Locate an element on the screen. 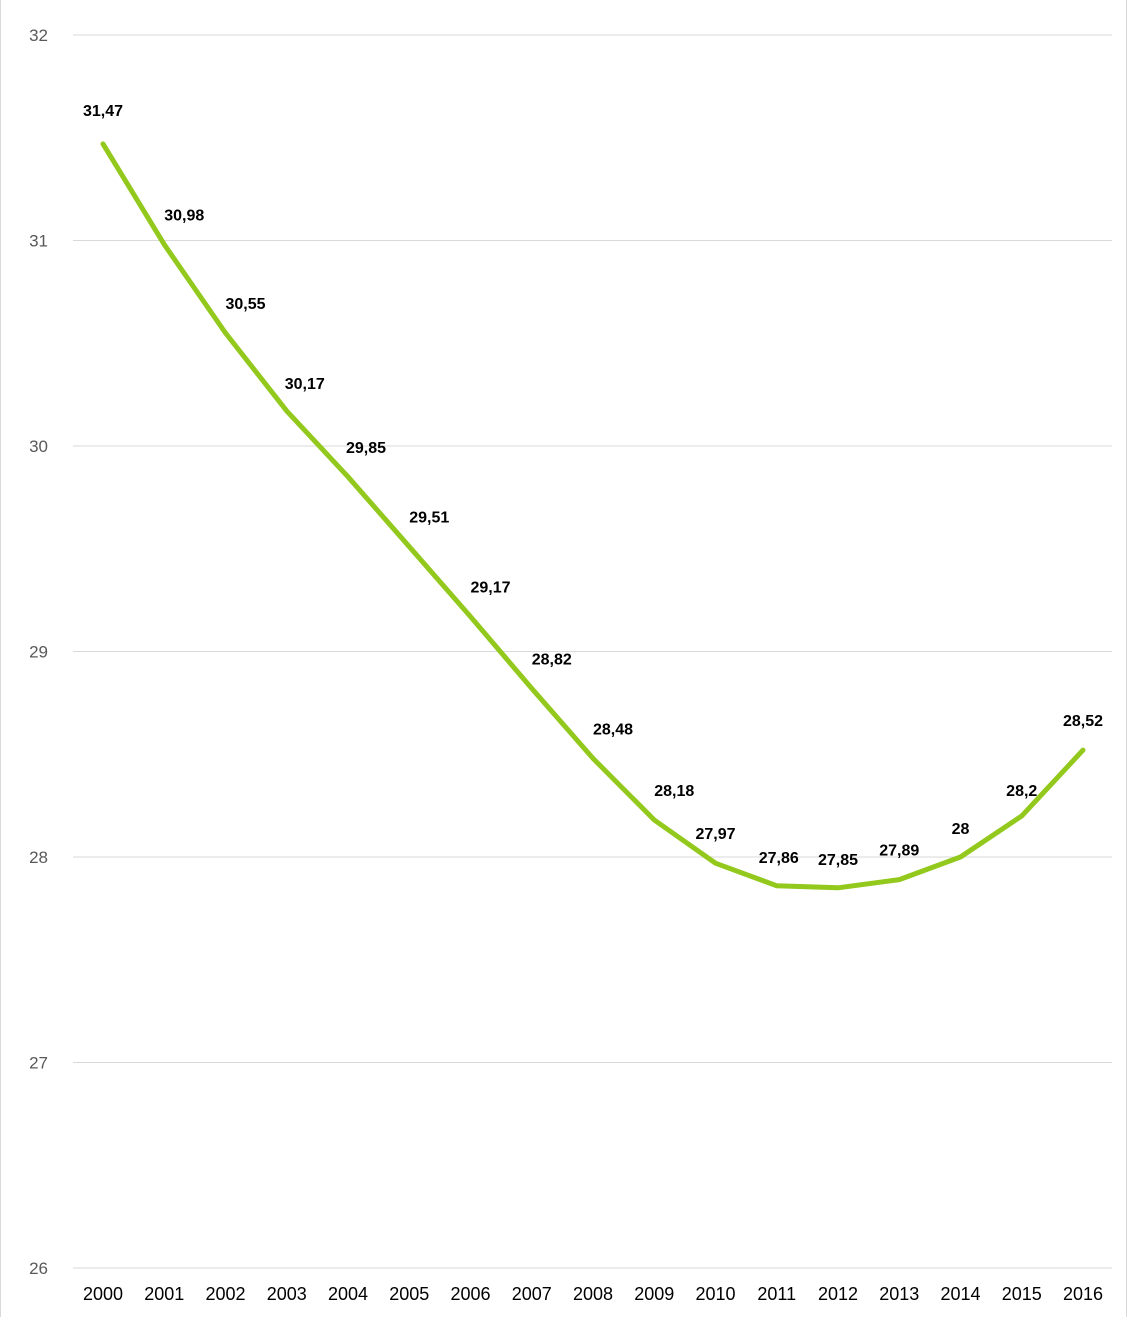  x-tick-label: 2010 is located at coordinates (715, 1294).